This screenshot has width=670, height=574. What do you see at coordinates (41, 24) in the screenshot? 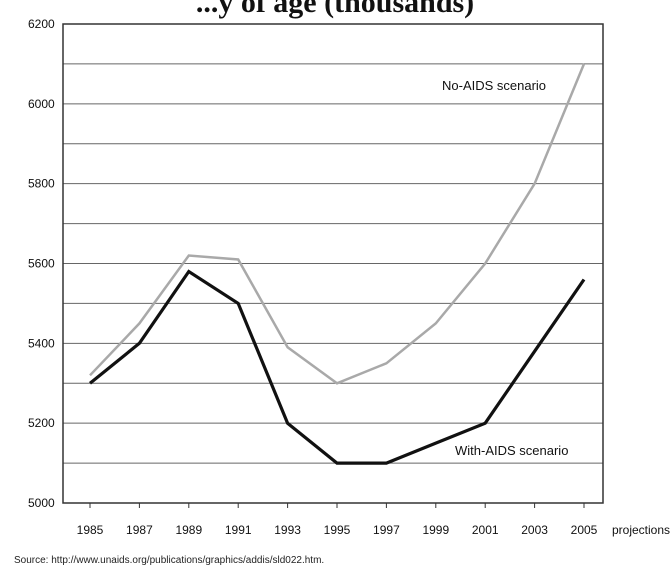
I see `y-tick-label: 6200` at bounding box center [41, 24].